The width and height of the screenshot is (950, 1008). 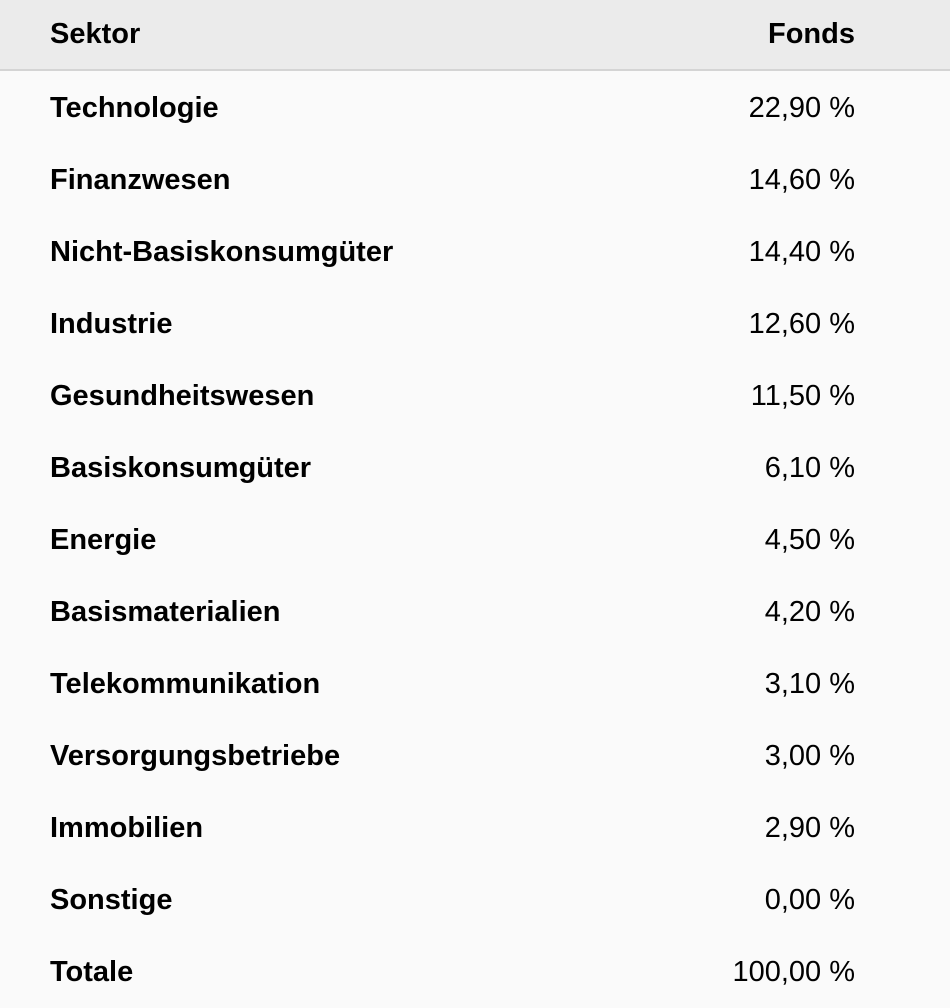 I want to click on table-row: Basismaterialien 4,20 %, so click(x=475, y=612).